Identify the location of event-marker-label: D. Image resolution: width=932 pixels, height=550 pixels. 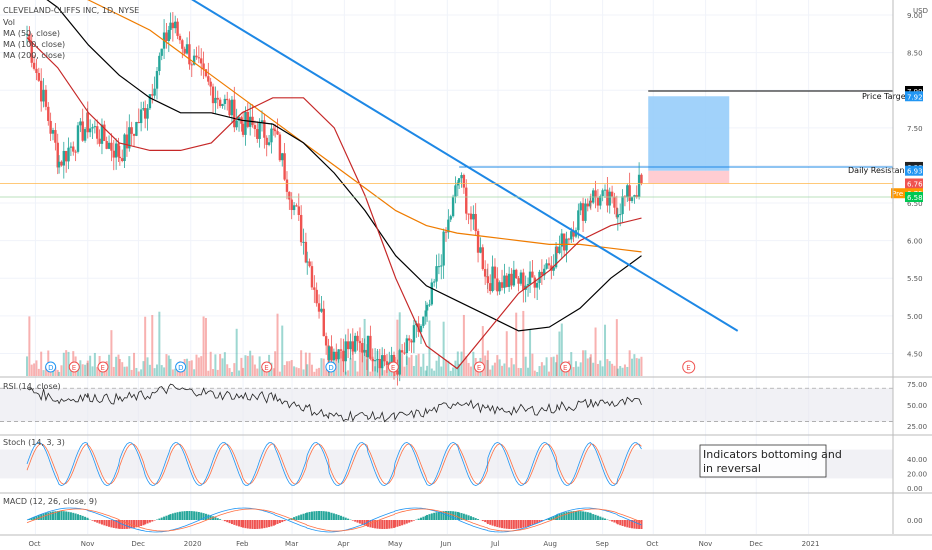
(330, 368).